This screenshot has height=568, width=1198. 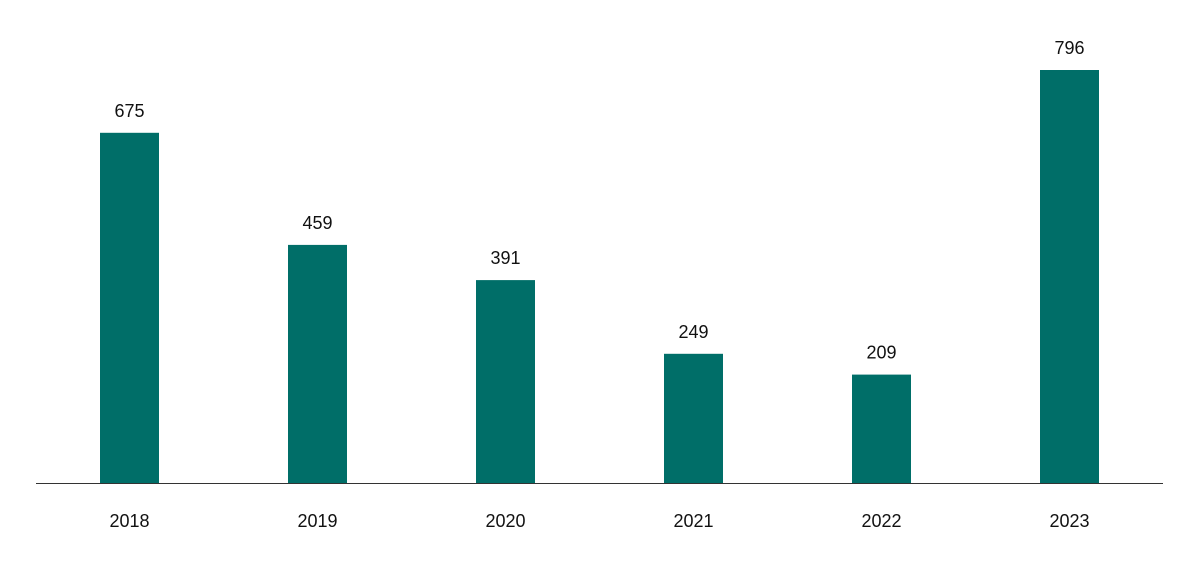 What do you see at coordinates (505, 381) in the screenshot?
I see `bar-2020` at bounding box center [505, 381].